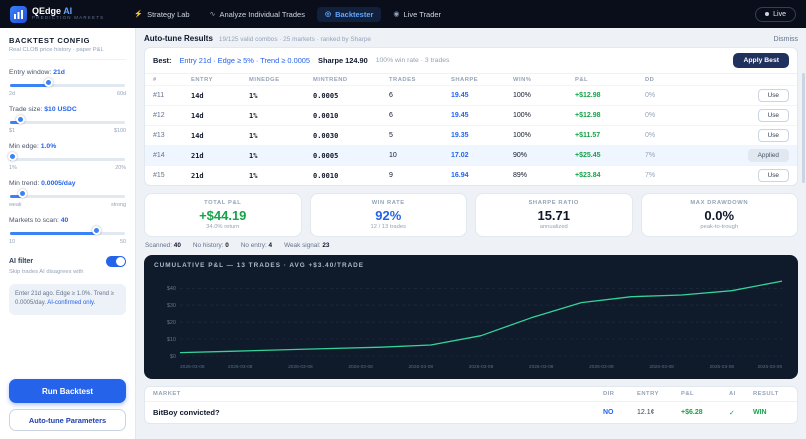  I want to click on col-header-entry: ENTRY, so click(648, 394).